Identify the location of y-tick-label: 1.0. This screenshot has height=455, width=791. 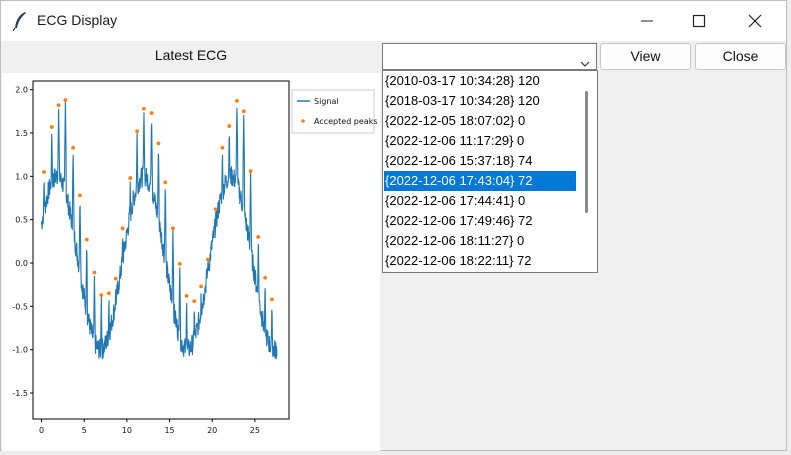
(21, 176).